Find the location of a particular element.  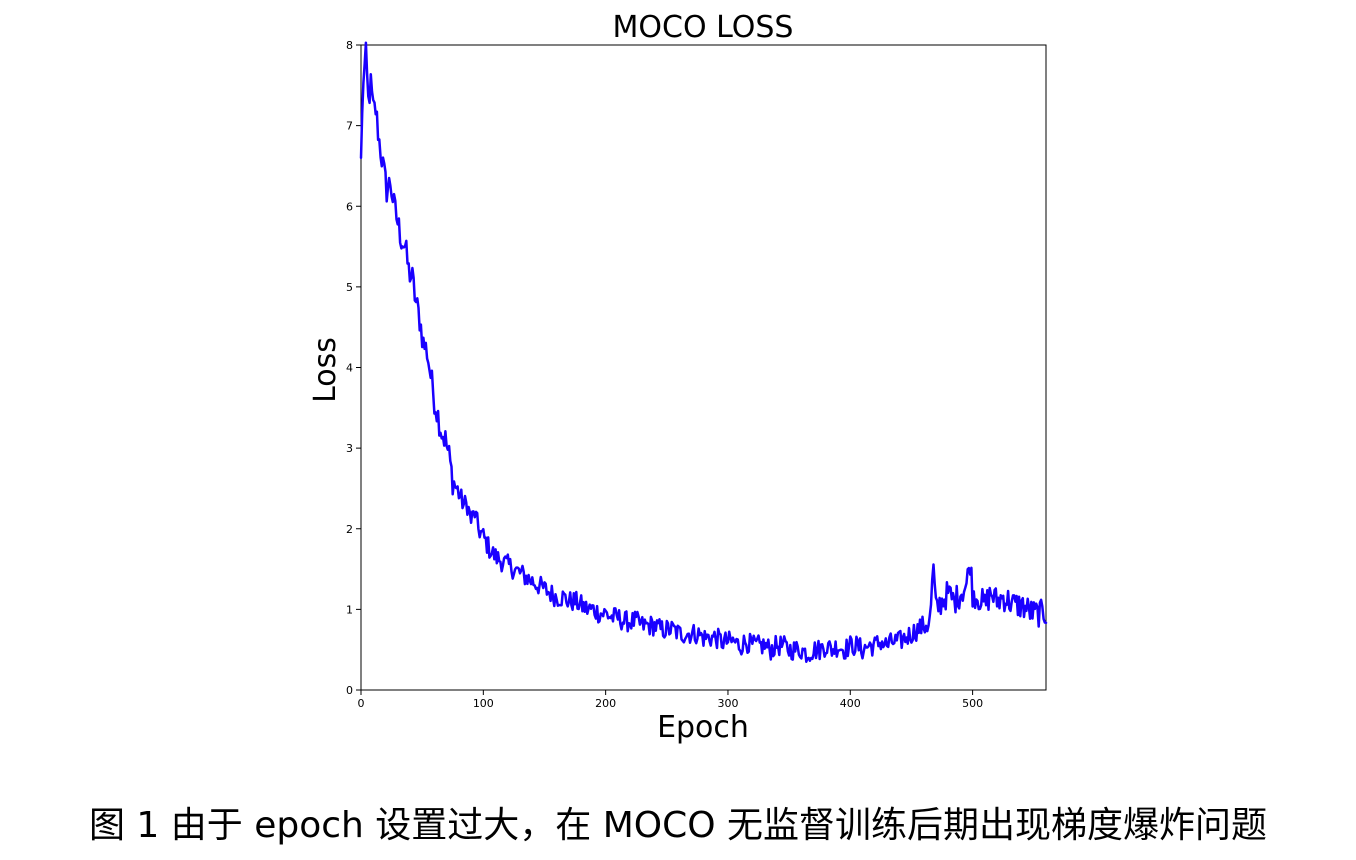

x-tick-label: 0 is located at coordinates (361, 703).